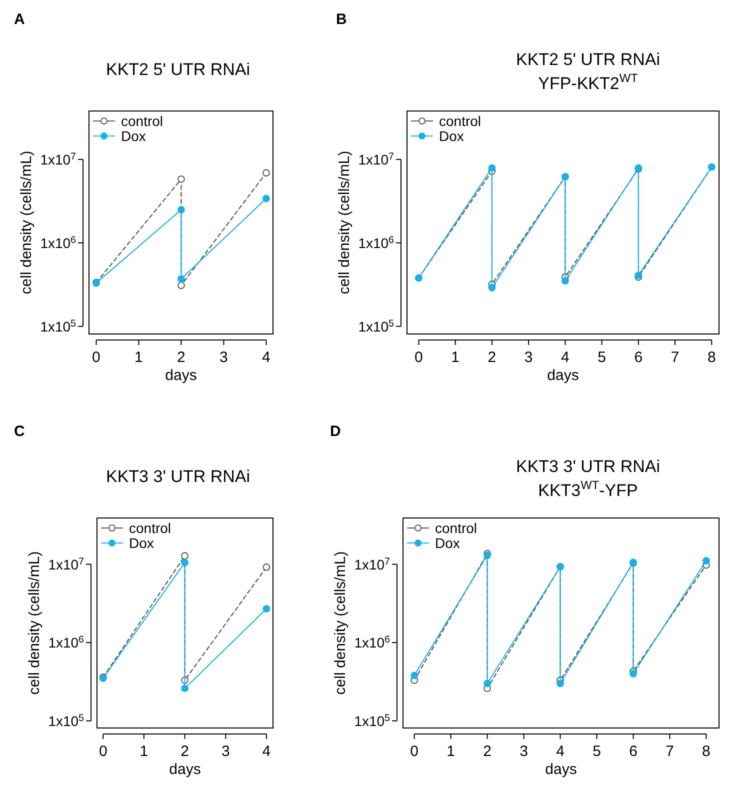 Image resolution: width=733 pixels, height=791 pixels. What do you see at coordinates (335, 431) in the screenshot?
I see `text: D` at bounding box center [335, 431].